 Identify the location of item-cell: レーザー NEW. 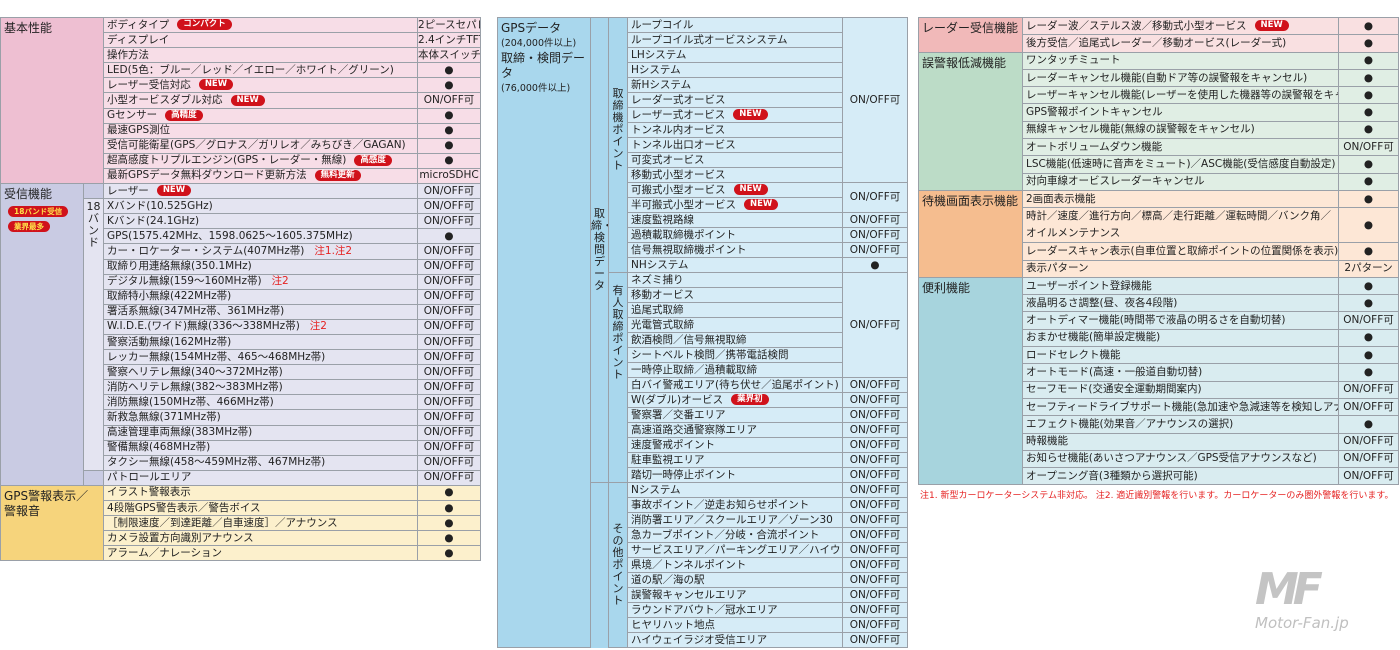
(261, 191).